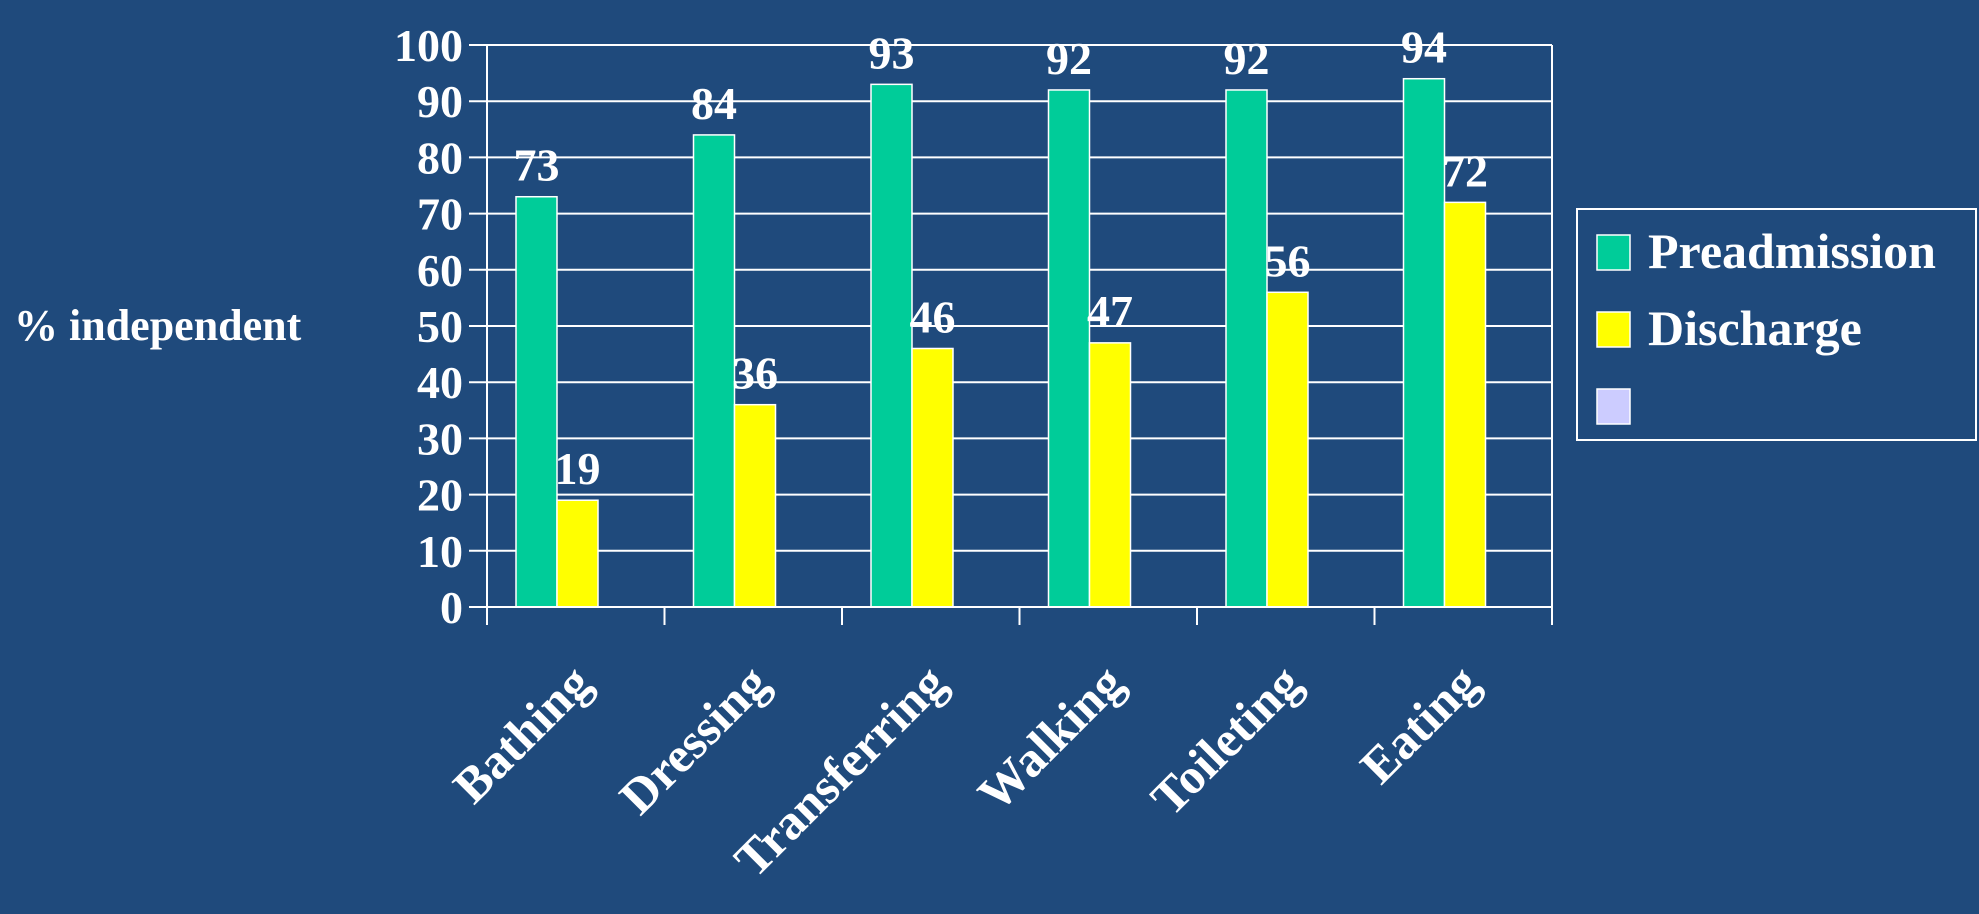 The height and width of the screenshot is (914, 1979). Describe the element at coordinates (440, 157) in the screenshot. I see `y-tick-label: 80` at that location.